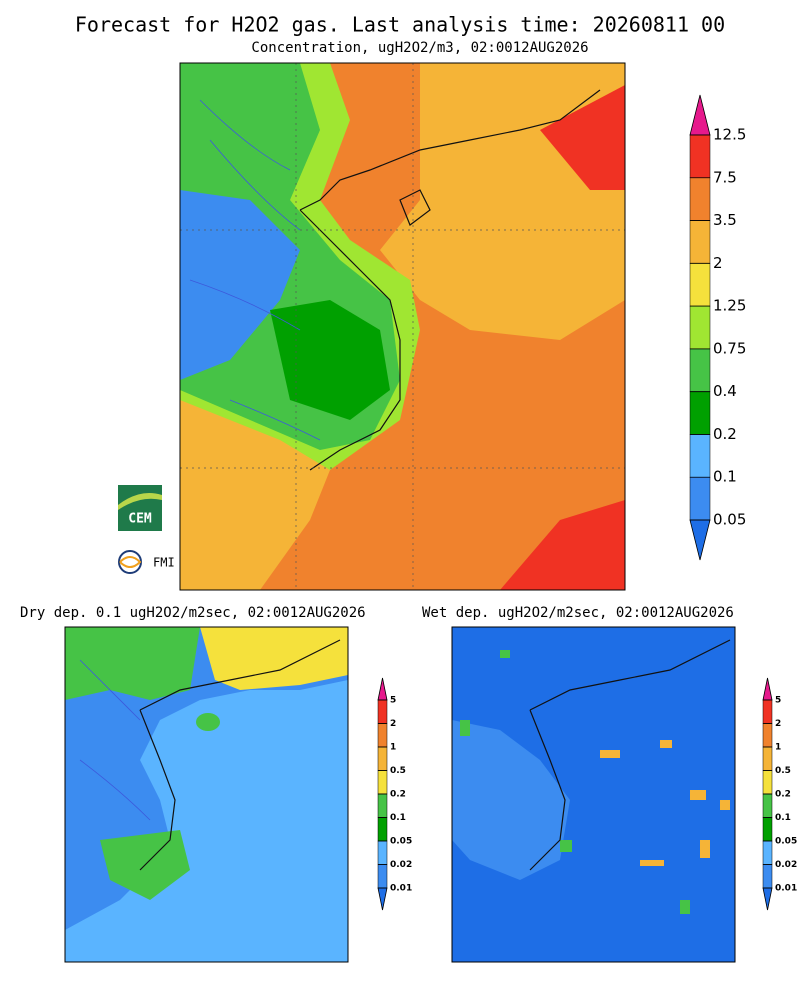  I want to click on subtitle: Wet dep. ugH2O2/m2sec, 02:0012AUG2026, so click(578, 613).